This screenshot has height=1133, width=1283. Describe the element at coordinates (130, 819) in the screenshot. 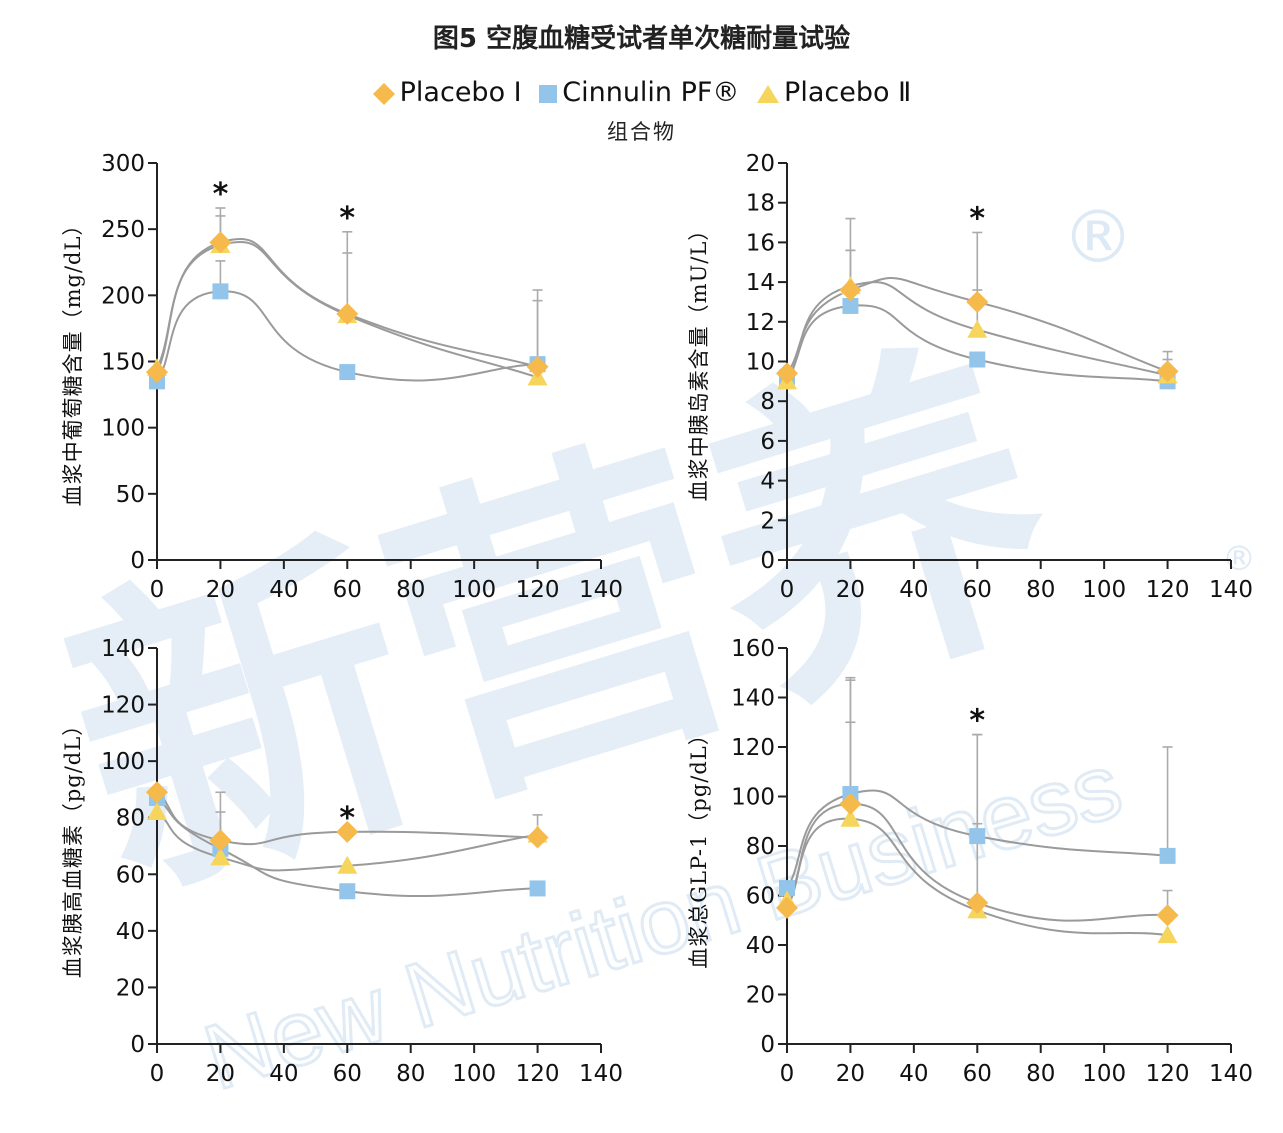

I see `y-tick-label: 80` at that location.